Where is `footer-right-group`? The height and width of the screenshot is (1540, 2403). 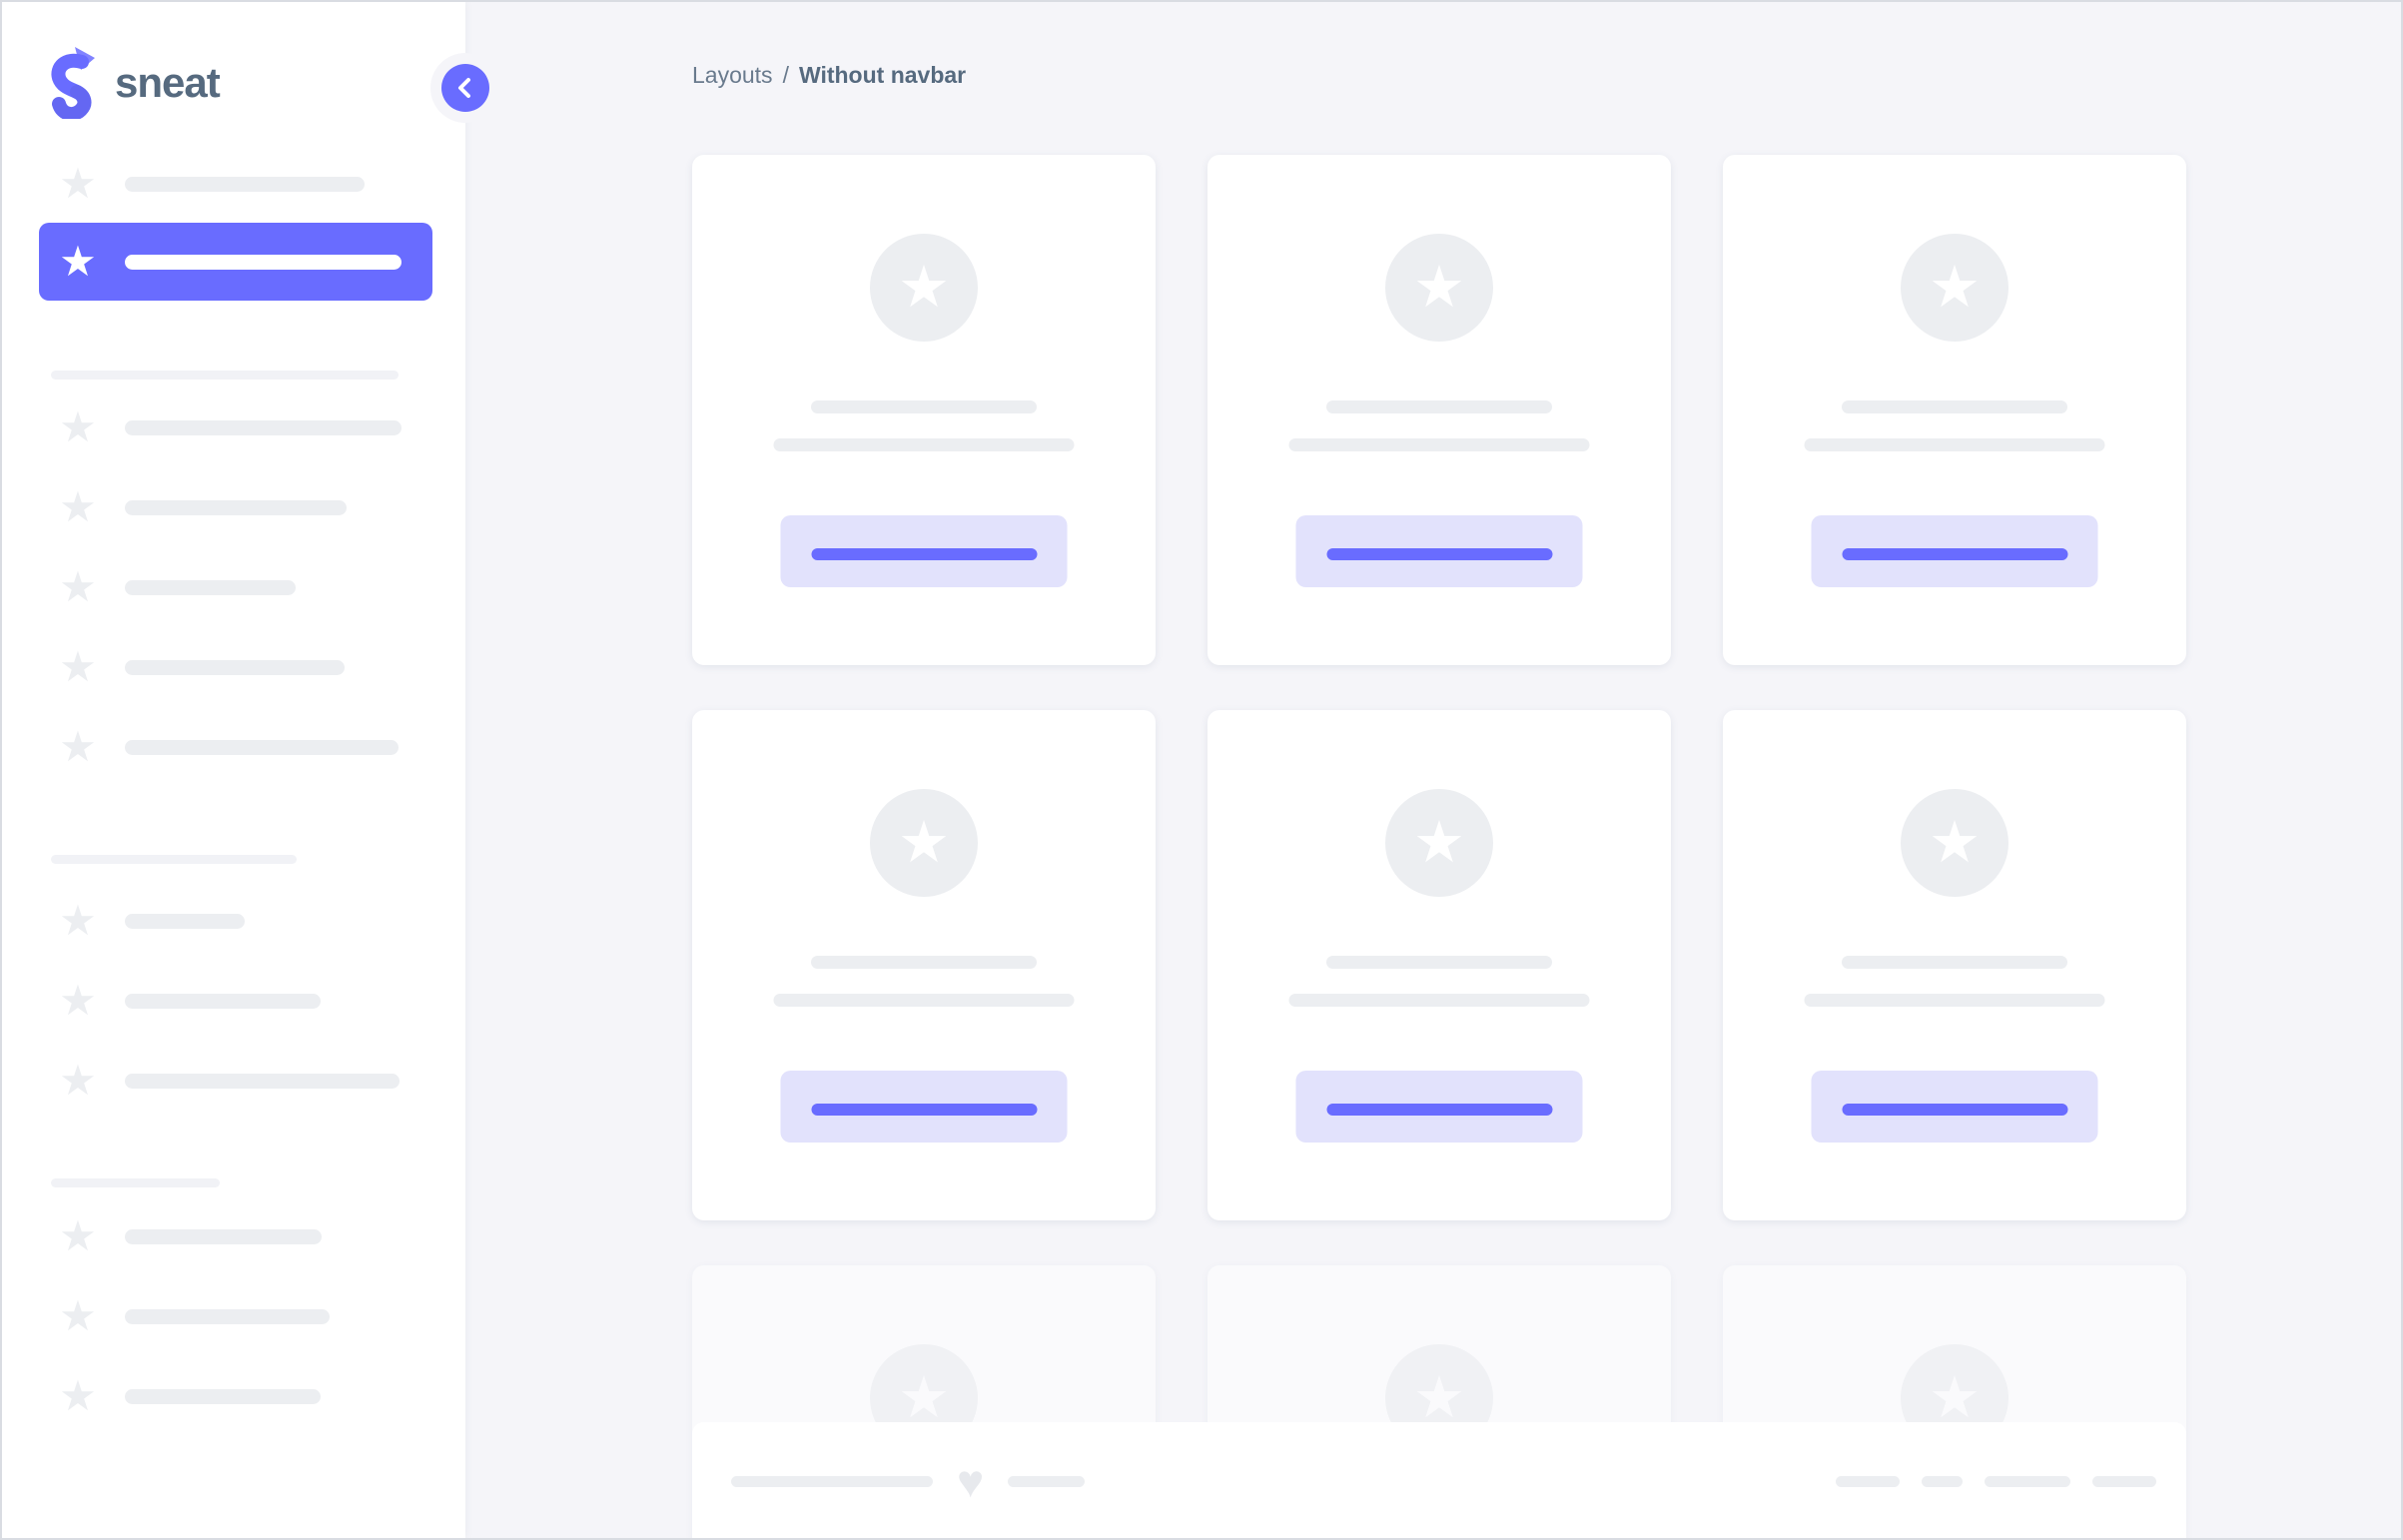 footer-right-group is located at coordinates (1996, 1481).